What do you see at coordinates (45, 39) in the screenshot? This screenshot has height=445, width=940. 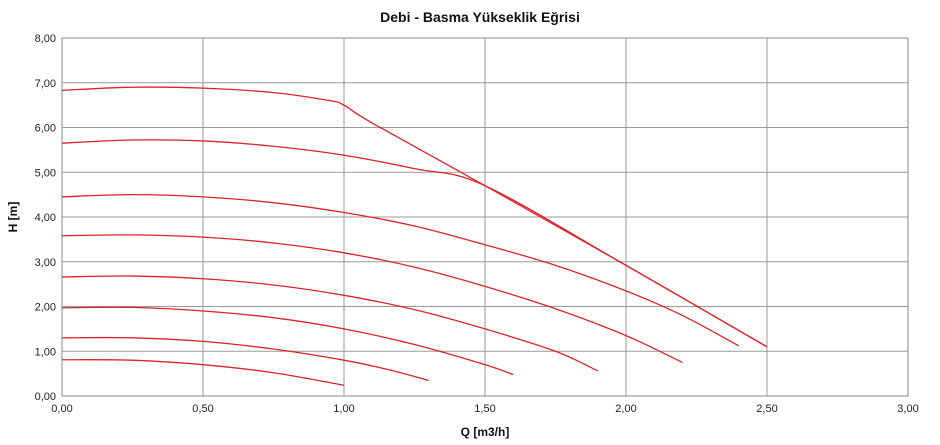 I see `y-tick-label: 8,00` at bounding box center [45, 39].